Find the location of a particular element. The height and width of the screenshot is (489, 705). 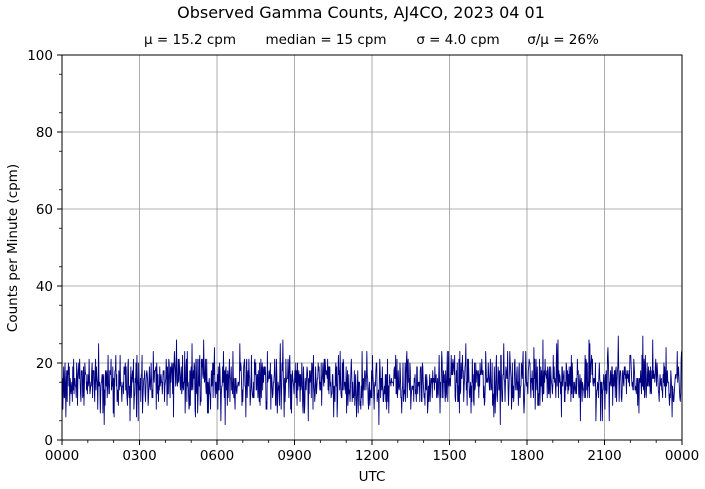

stat-sigma: σ = 4.0 cpm is located at coordinates (457, 40).